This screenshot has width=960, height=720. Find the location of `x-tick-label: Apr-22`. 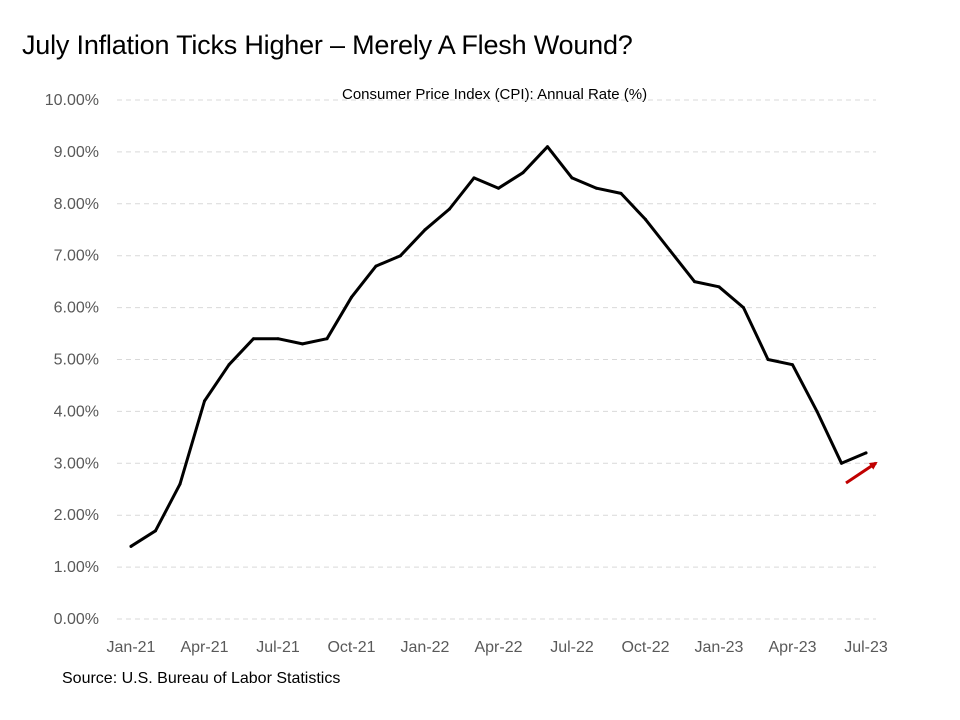

x-tick-label: Apr-22 is located at coordinates (498, 647).